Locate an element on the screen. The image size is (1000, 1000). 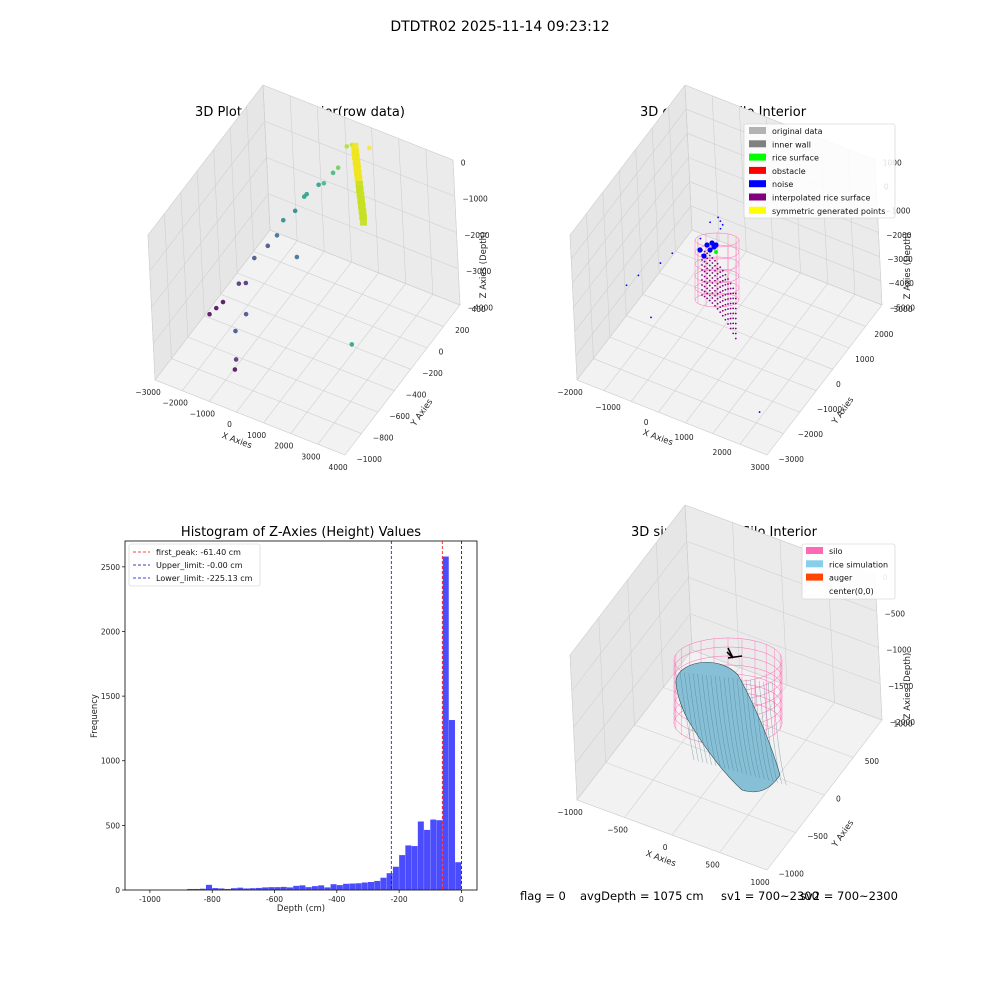
simulation-ytick: 0 is located at coordinates (838, 799).